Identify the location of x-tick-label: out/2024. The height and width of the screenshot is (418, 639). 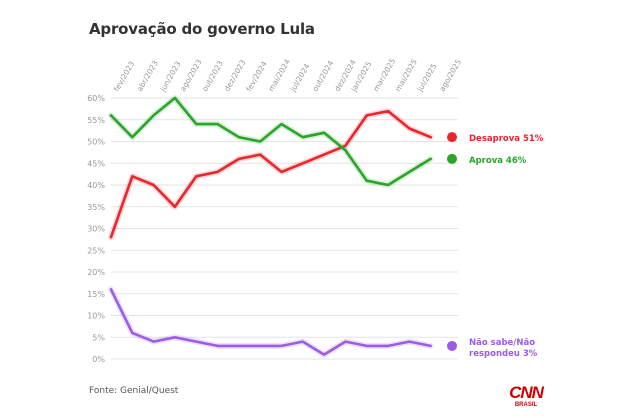
(323, 76).